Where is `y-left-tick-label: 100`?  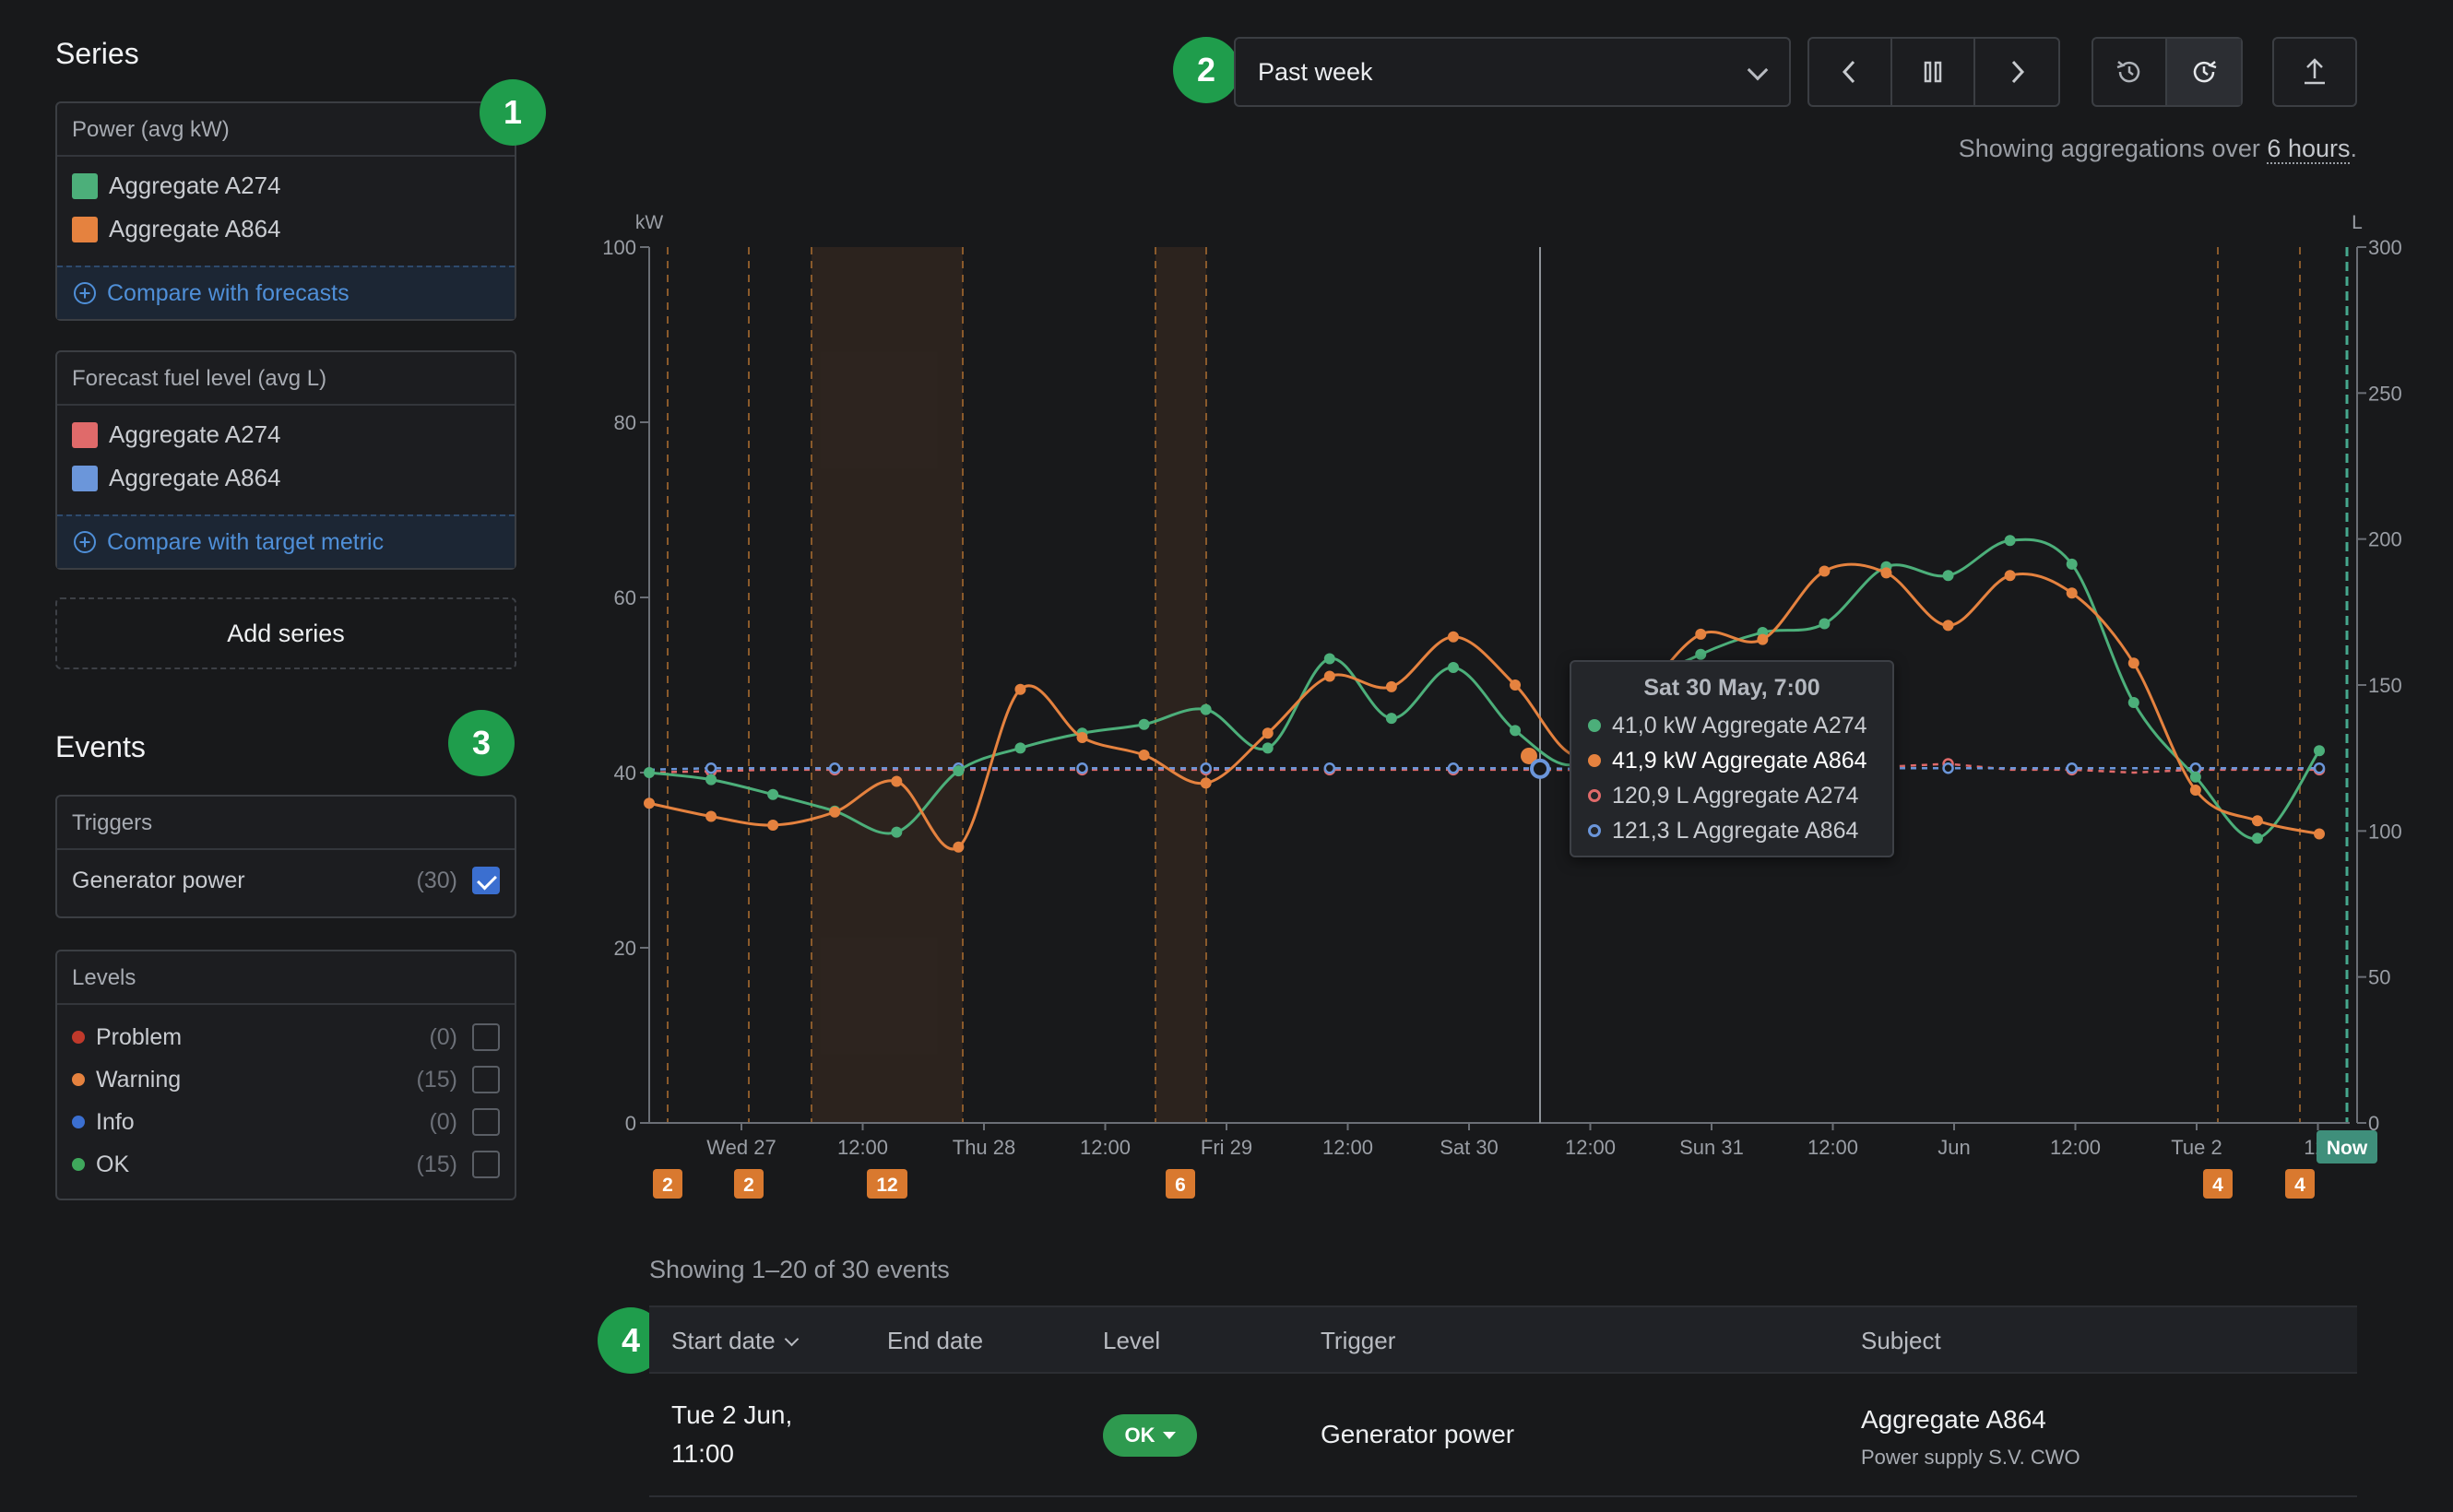
y-left-tick-label: 100 is located at coordinates (619, 248).